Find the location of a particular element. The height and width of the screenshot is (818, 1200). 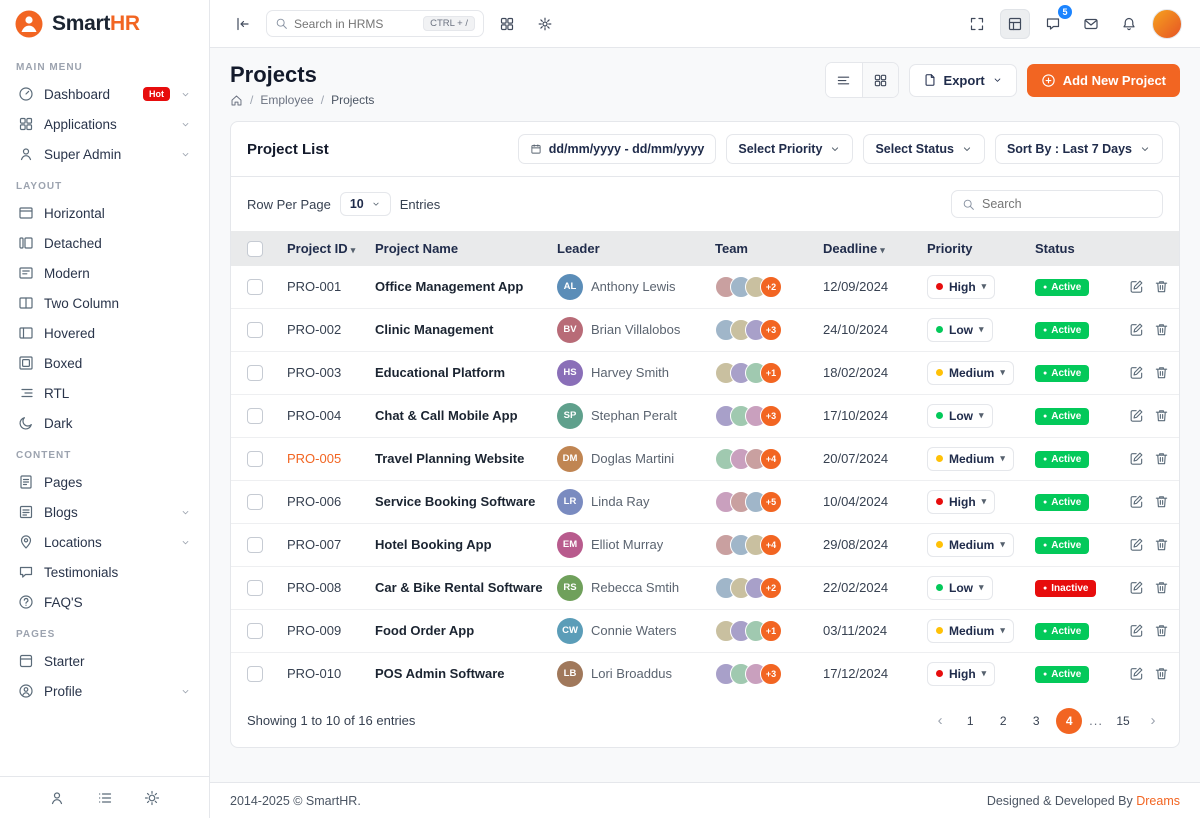

column-header-deadline: Deadline ▾ is located at coordinates (865, 248).